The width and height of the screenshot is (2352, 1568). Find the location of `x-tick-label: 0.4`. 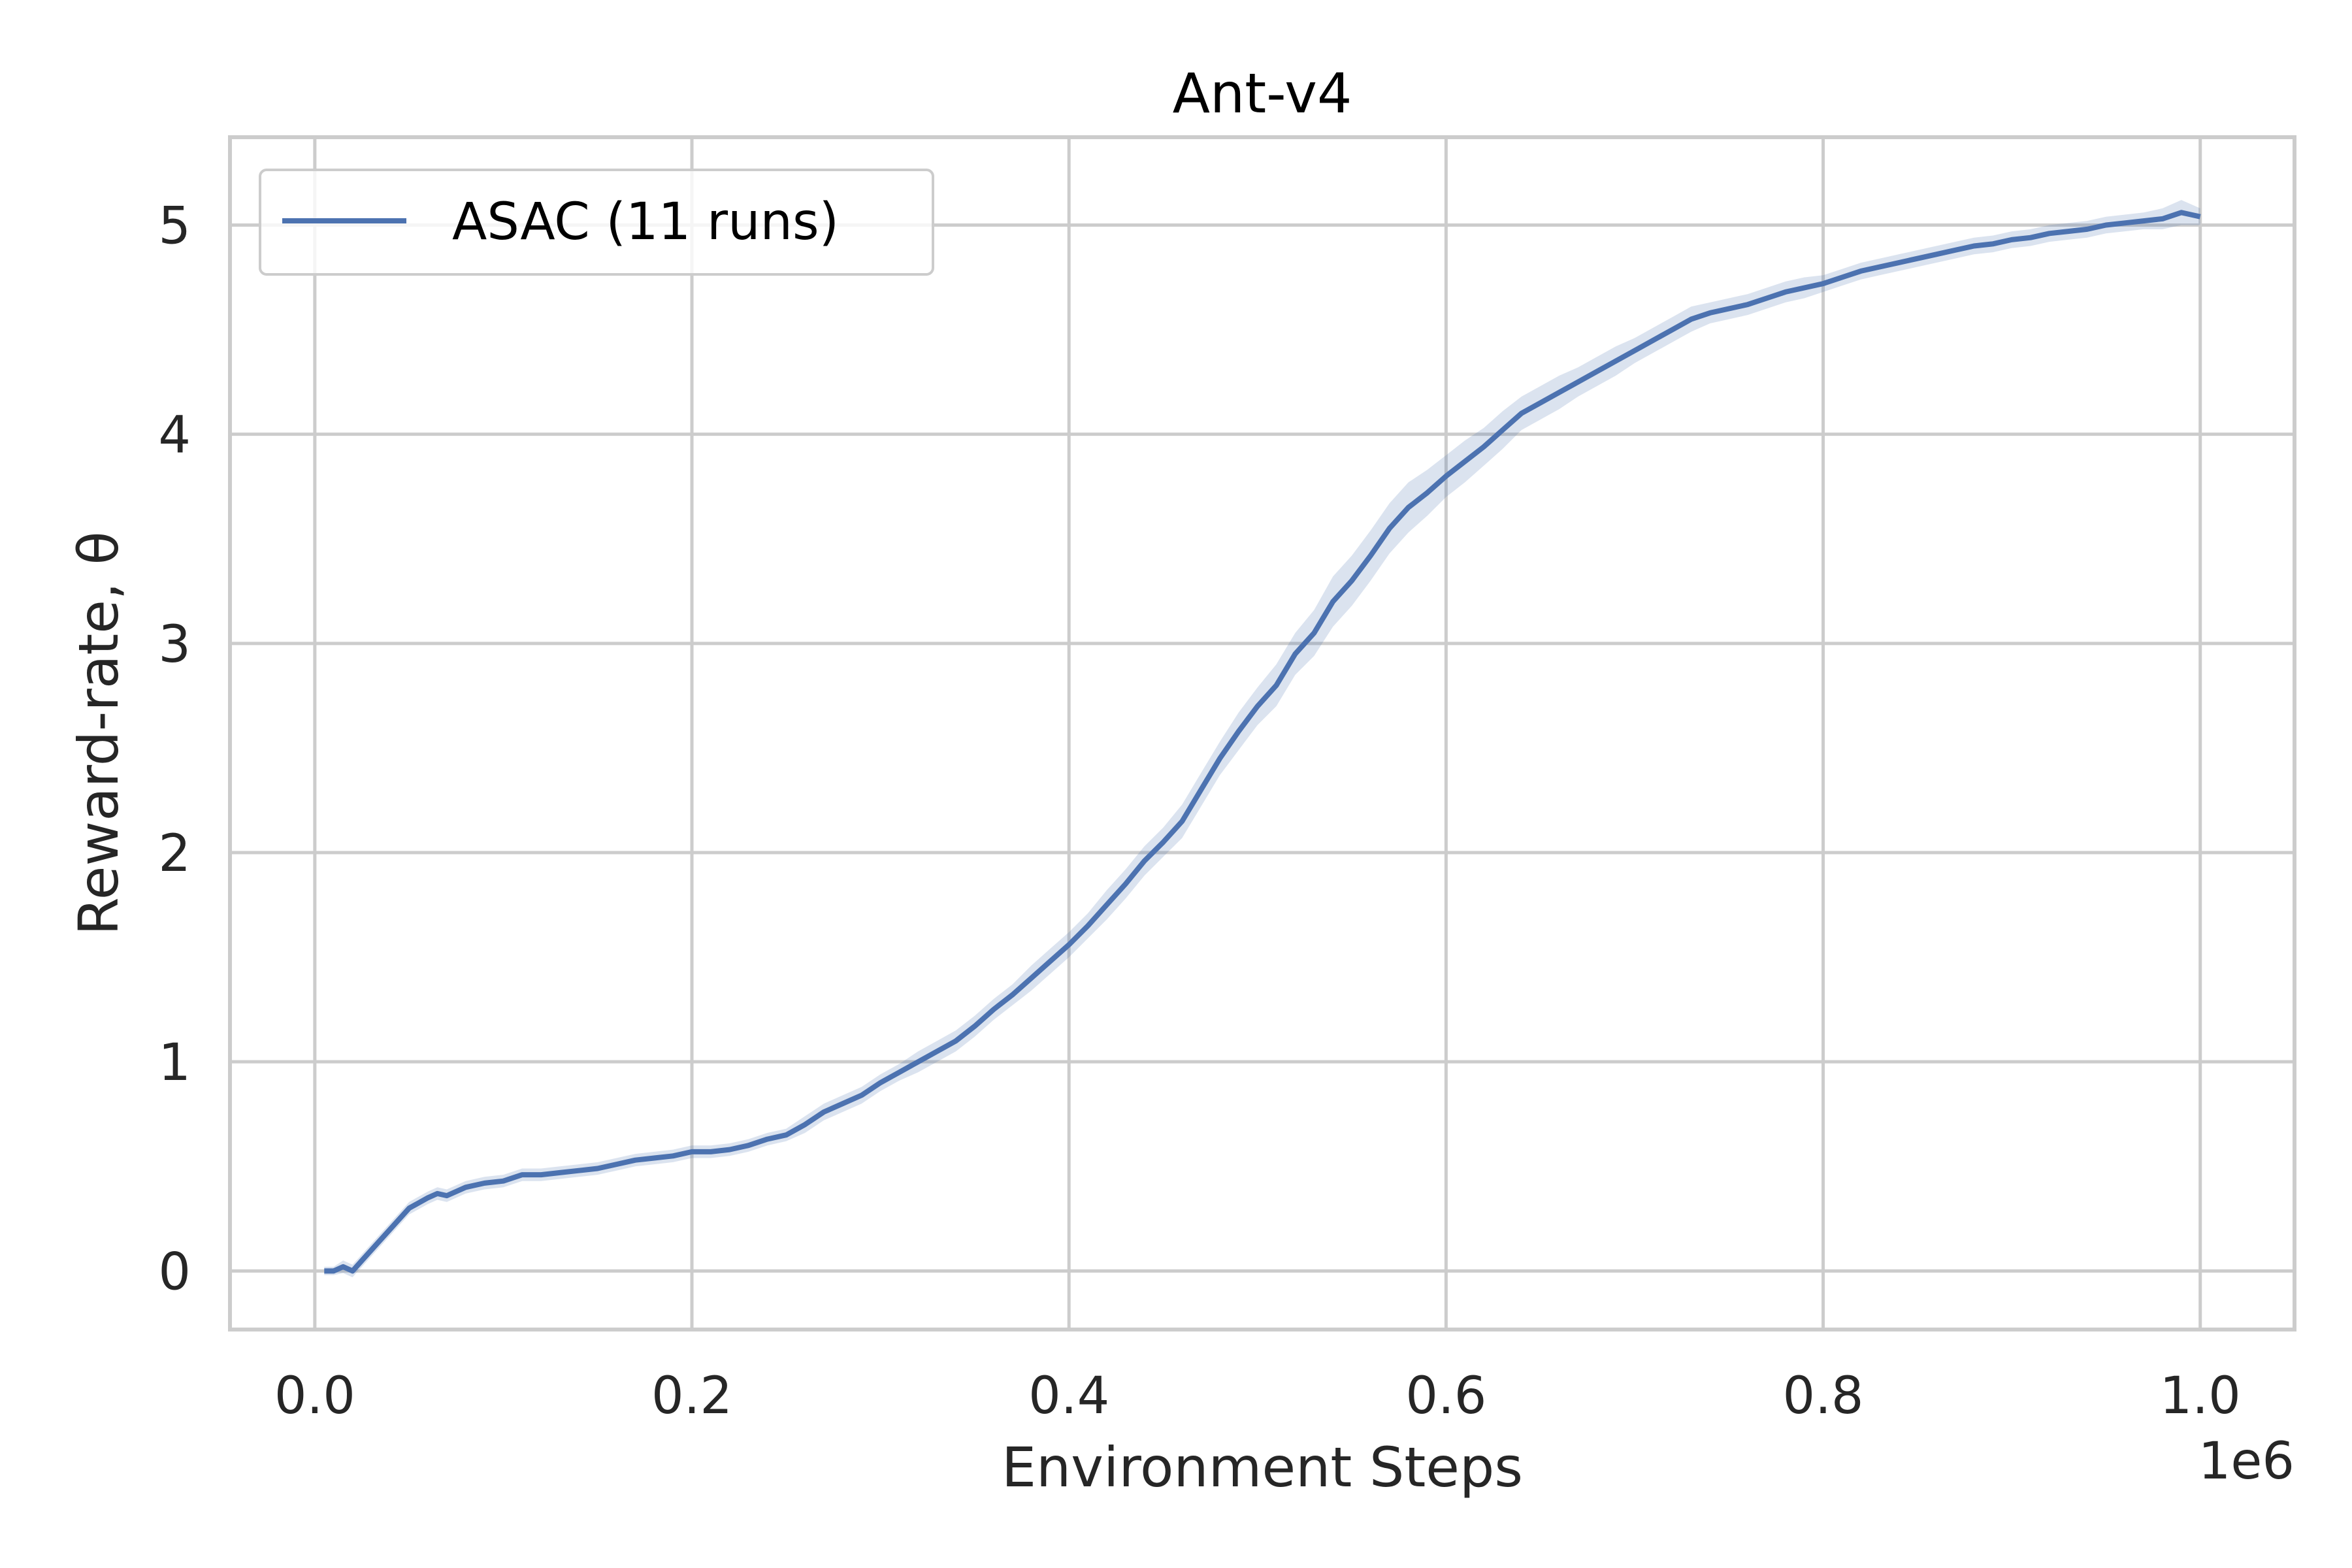

x-tick-label: 0.4 is located at coordinates (1068, 1396).